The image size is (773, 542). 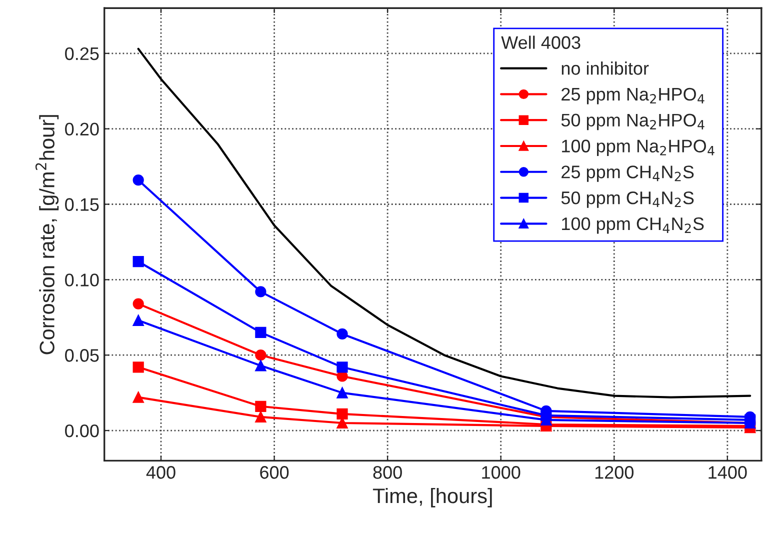 I want to click on legend-label: no inhibitor, so click(x=605, y=68).